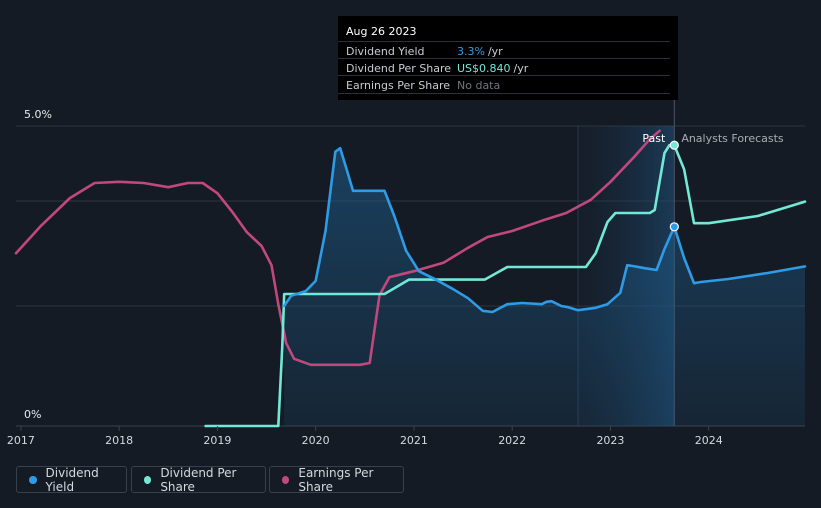 This screenshot has height=508, width=821. I want to click on tooltip-label: Dividend Yield, so click(385, 51).